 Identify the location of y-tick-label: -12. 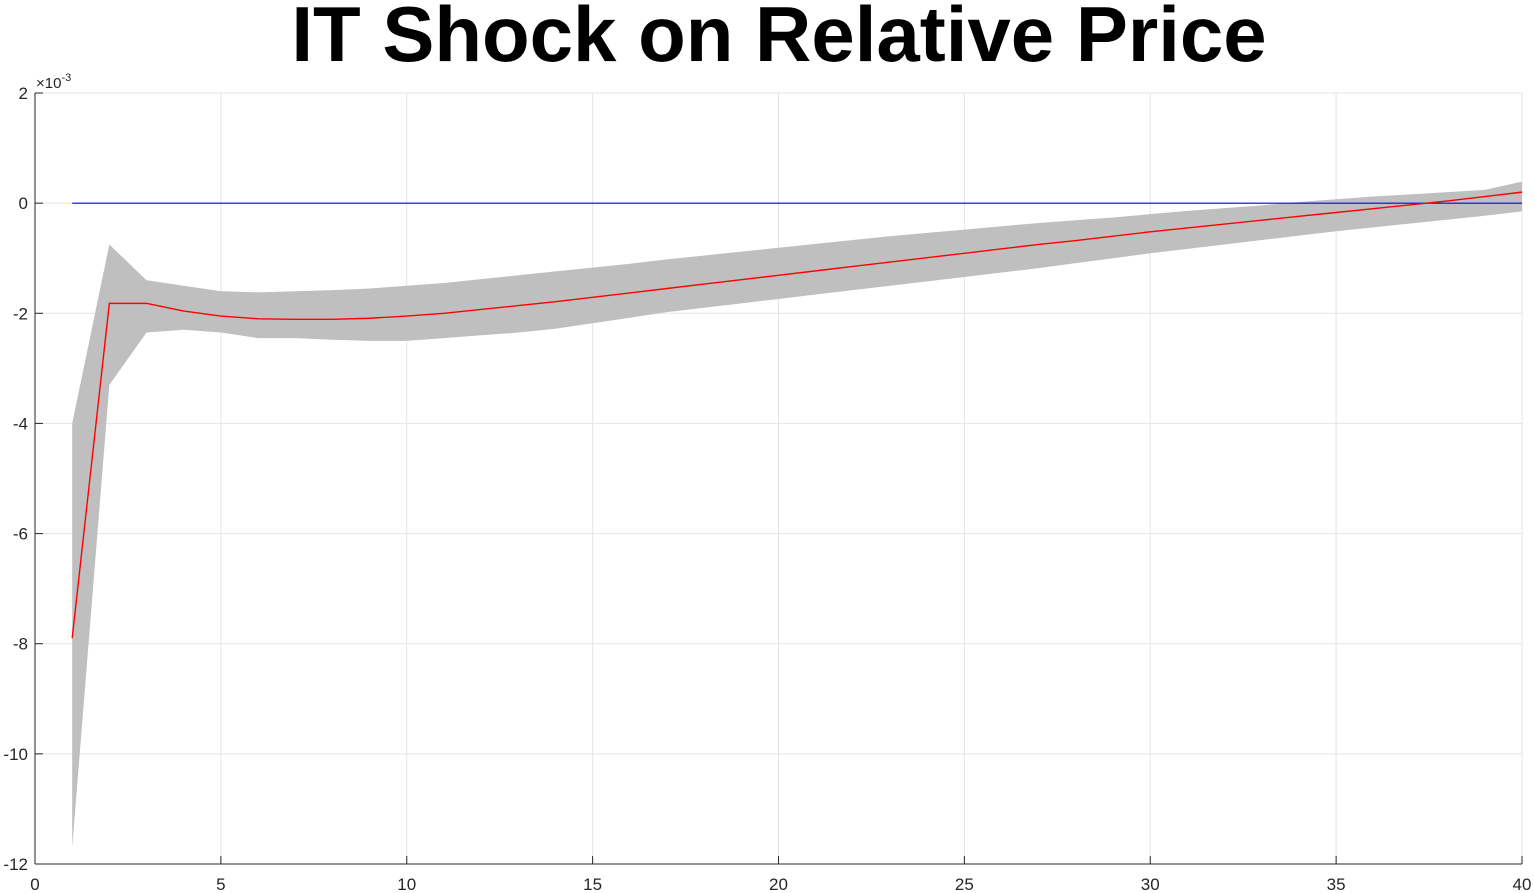
(15, 864).